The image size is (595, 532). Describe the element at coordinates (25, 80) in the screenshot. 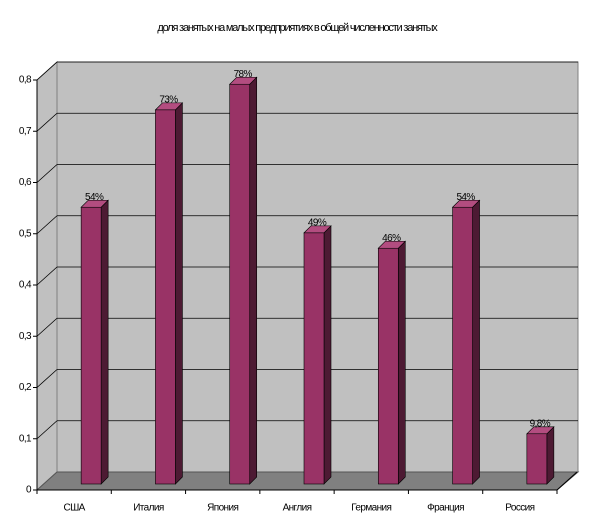

I see `y-tick-label: 0,8` at that location.